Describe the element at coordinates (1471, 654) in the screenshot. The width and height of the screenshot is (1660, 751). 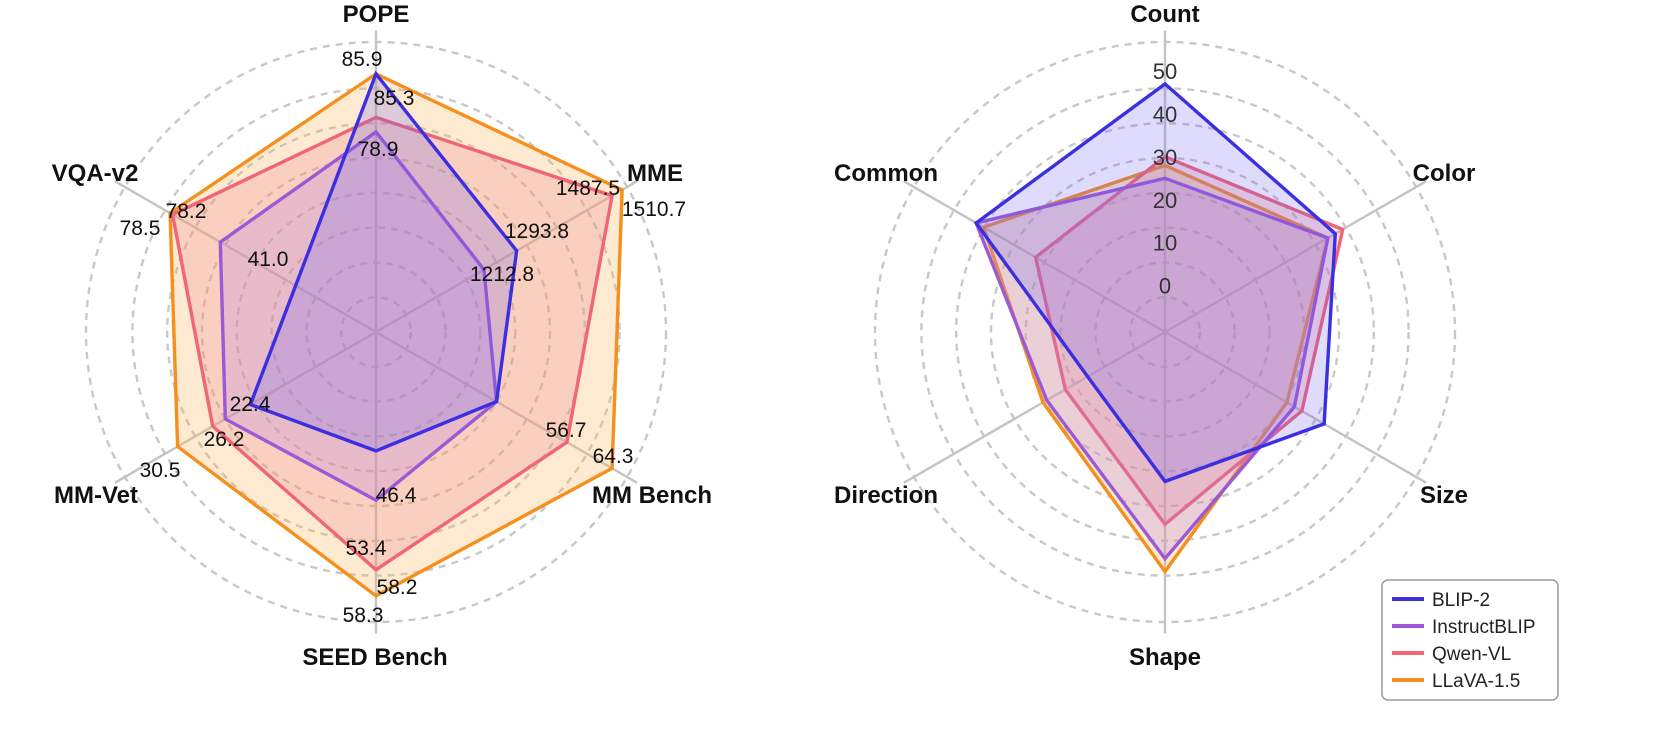
I see `legend-entry: Qwen-VL` at that location.